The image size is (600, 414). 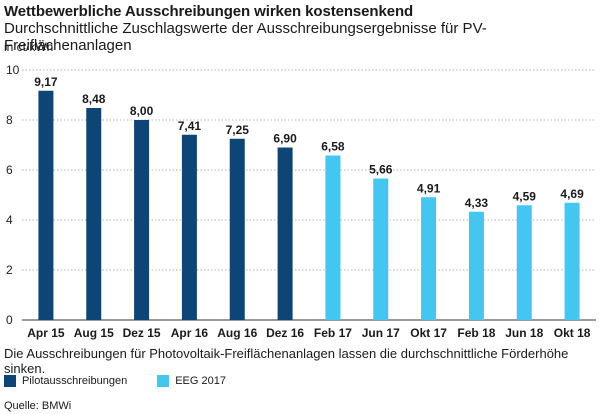 I want to click on x-tick-label: Apr 15, so click(x=46, y=333).